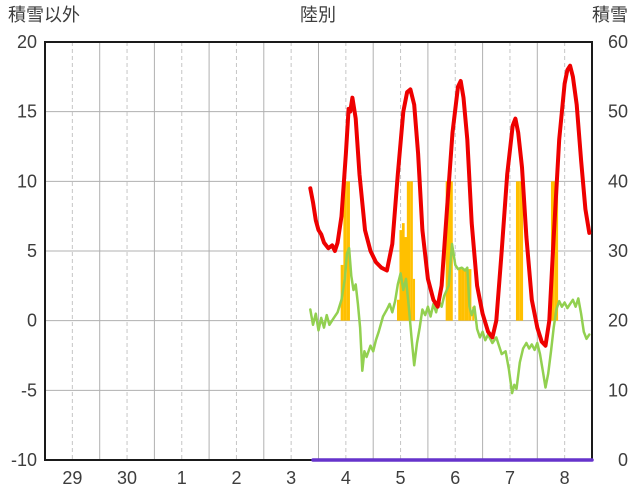 The width and height of the screenshot is (636, 501). Describe the element at coordinates (318, 15) in the screenshot. I see `chart-title: 陸別` at that location.